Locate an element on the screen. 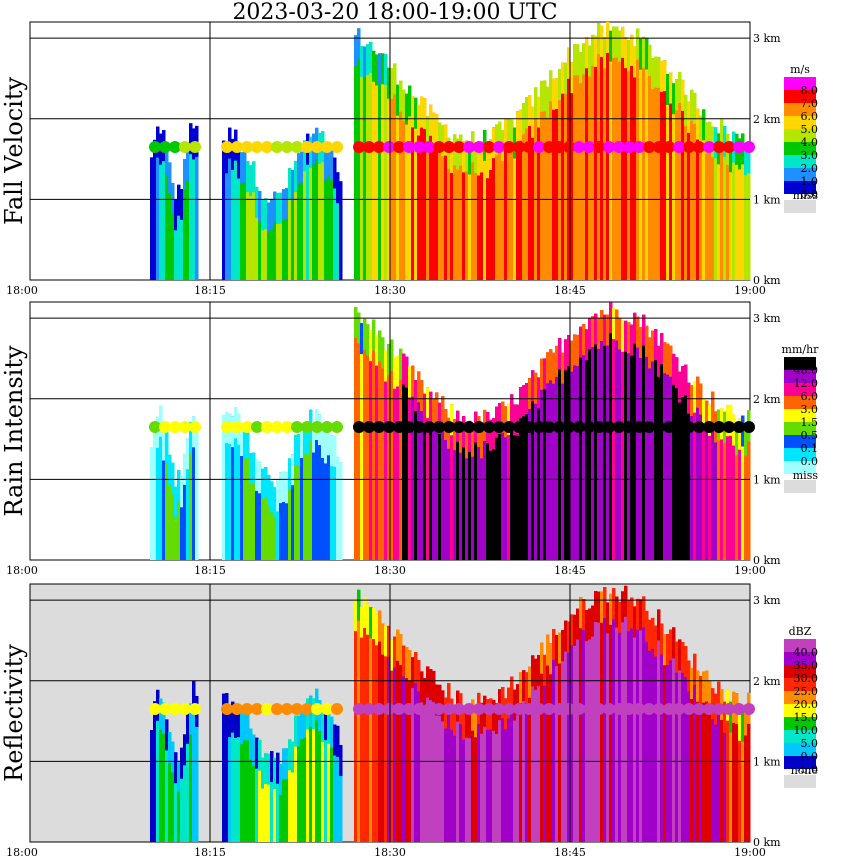  x-tick-label: 18:00 is located at coordinates (22, 290).